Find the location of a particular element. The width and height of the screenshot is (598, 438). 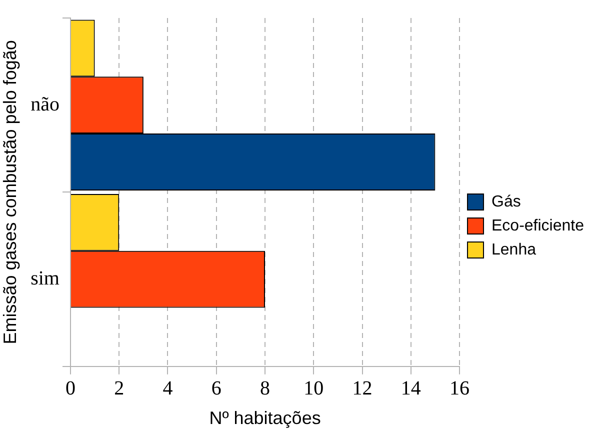

y-tick-label: não is located at coordinates (45, 104).